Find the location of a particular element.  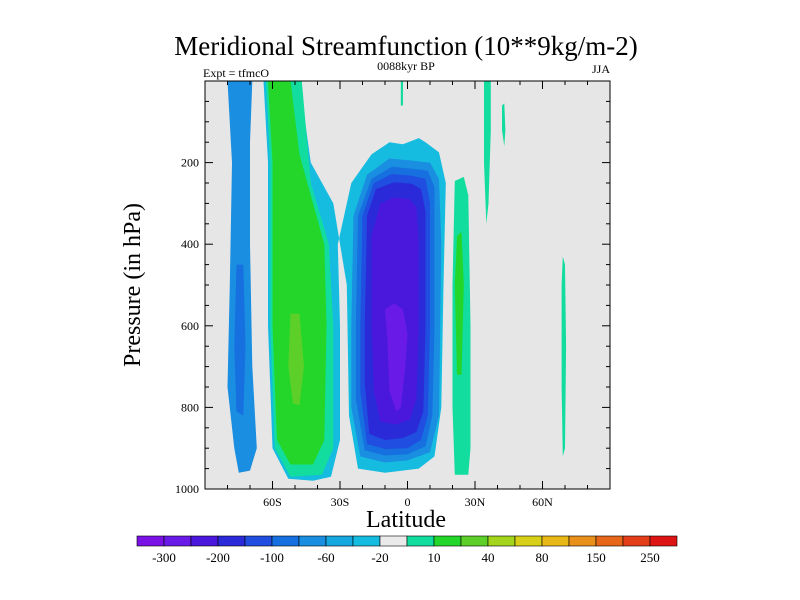

colorbar-label: 150 is located at coordinates (596, 557).